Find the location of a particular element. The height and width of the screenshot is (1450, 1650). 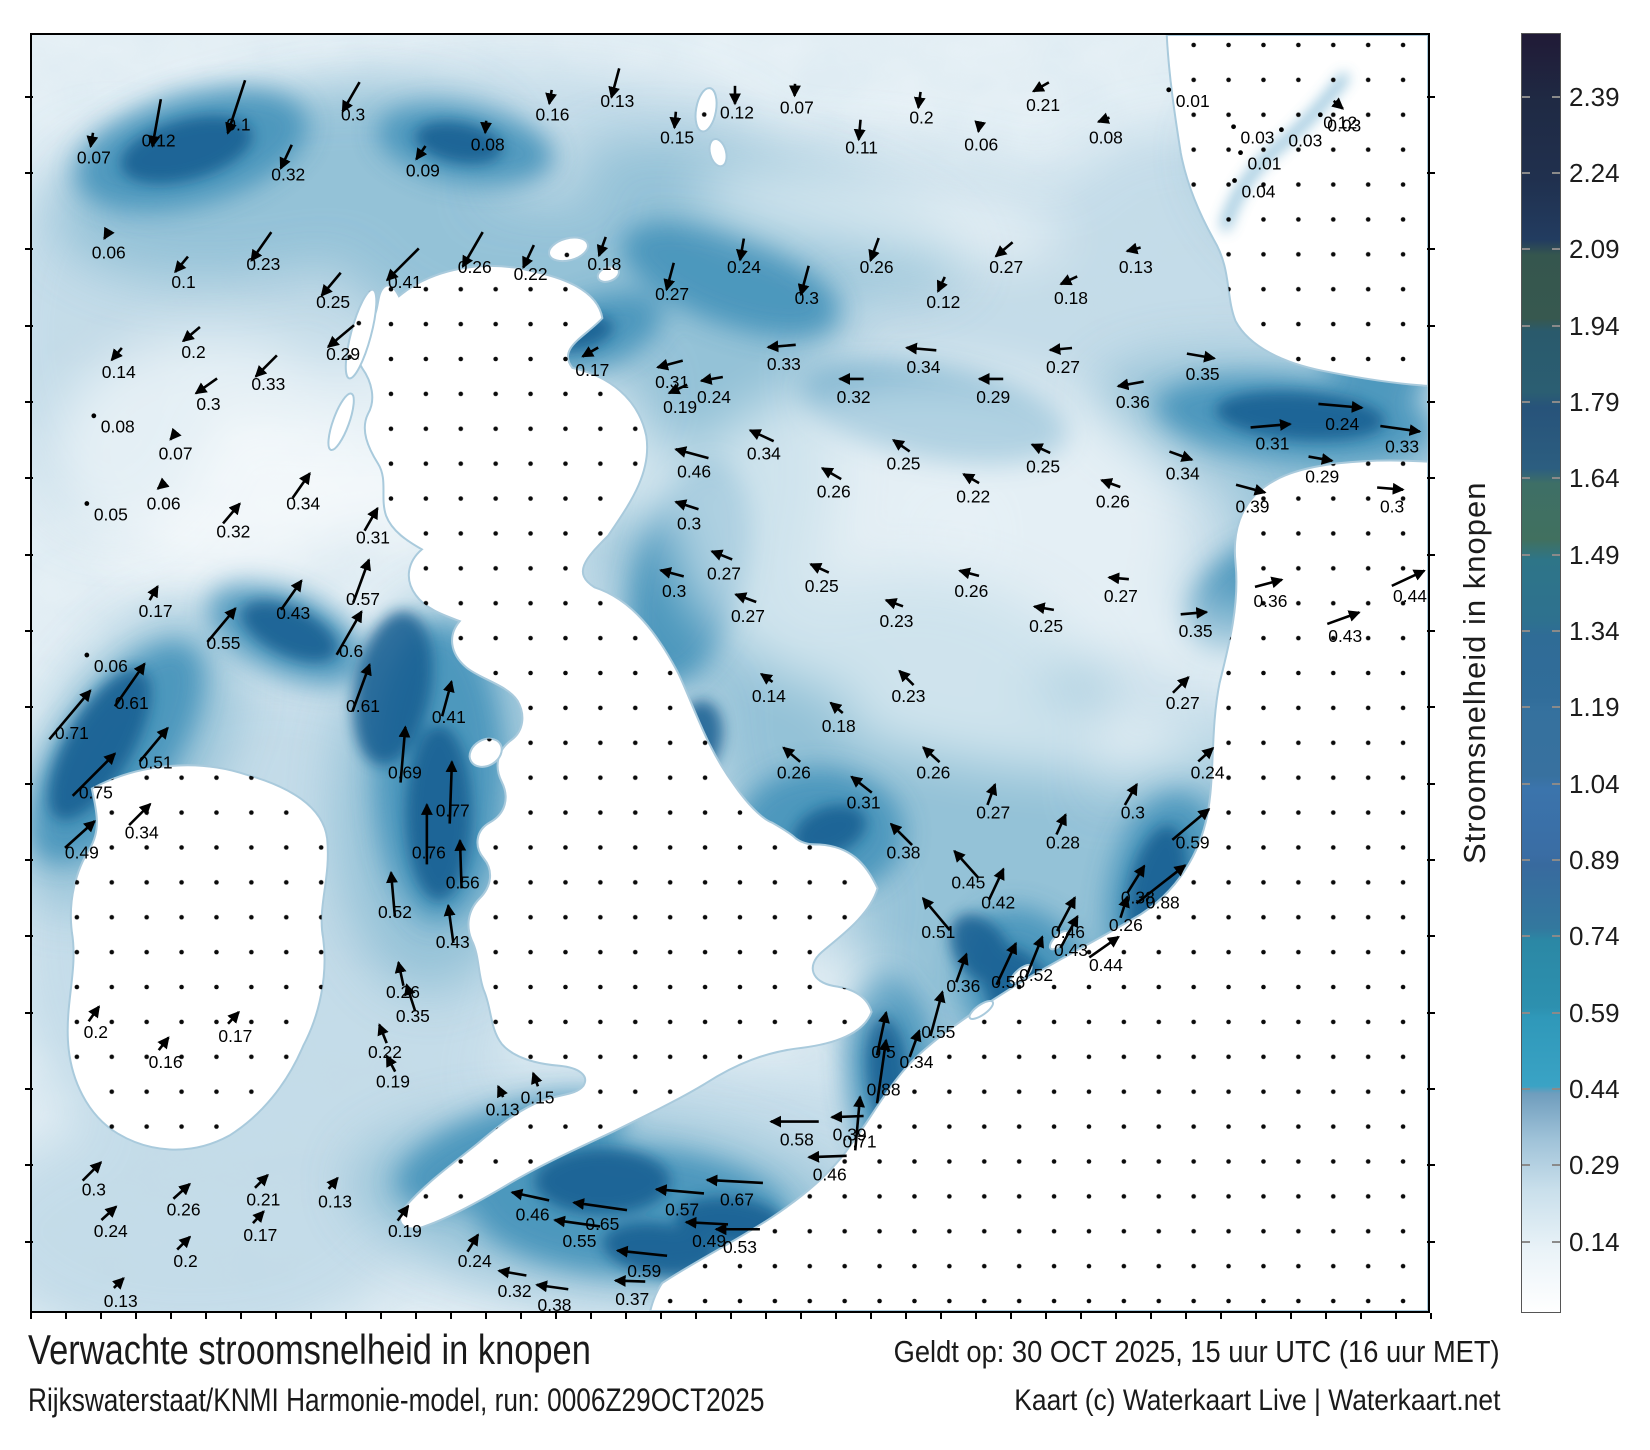

colorbar-tick-label: 1.79 is located at coordinates (1594, 401).